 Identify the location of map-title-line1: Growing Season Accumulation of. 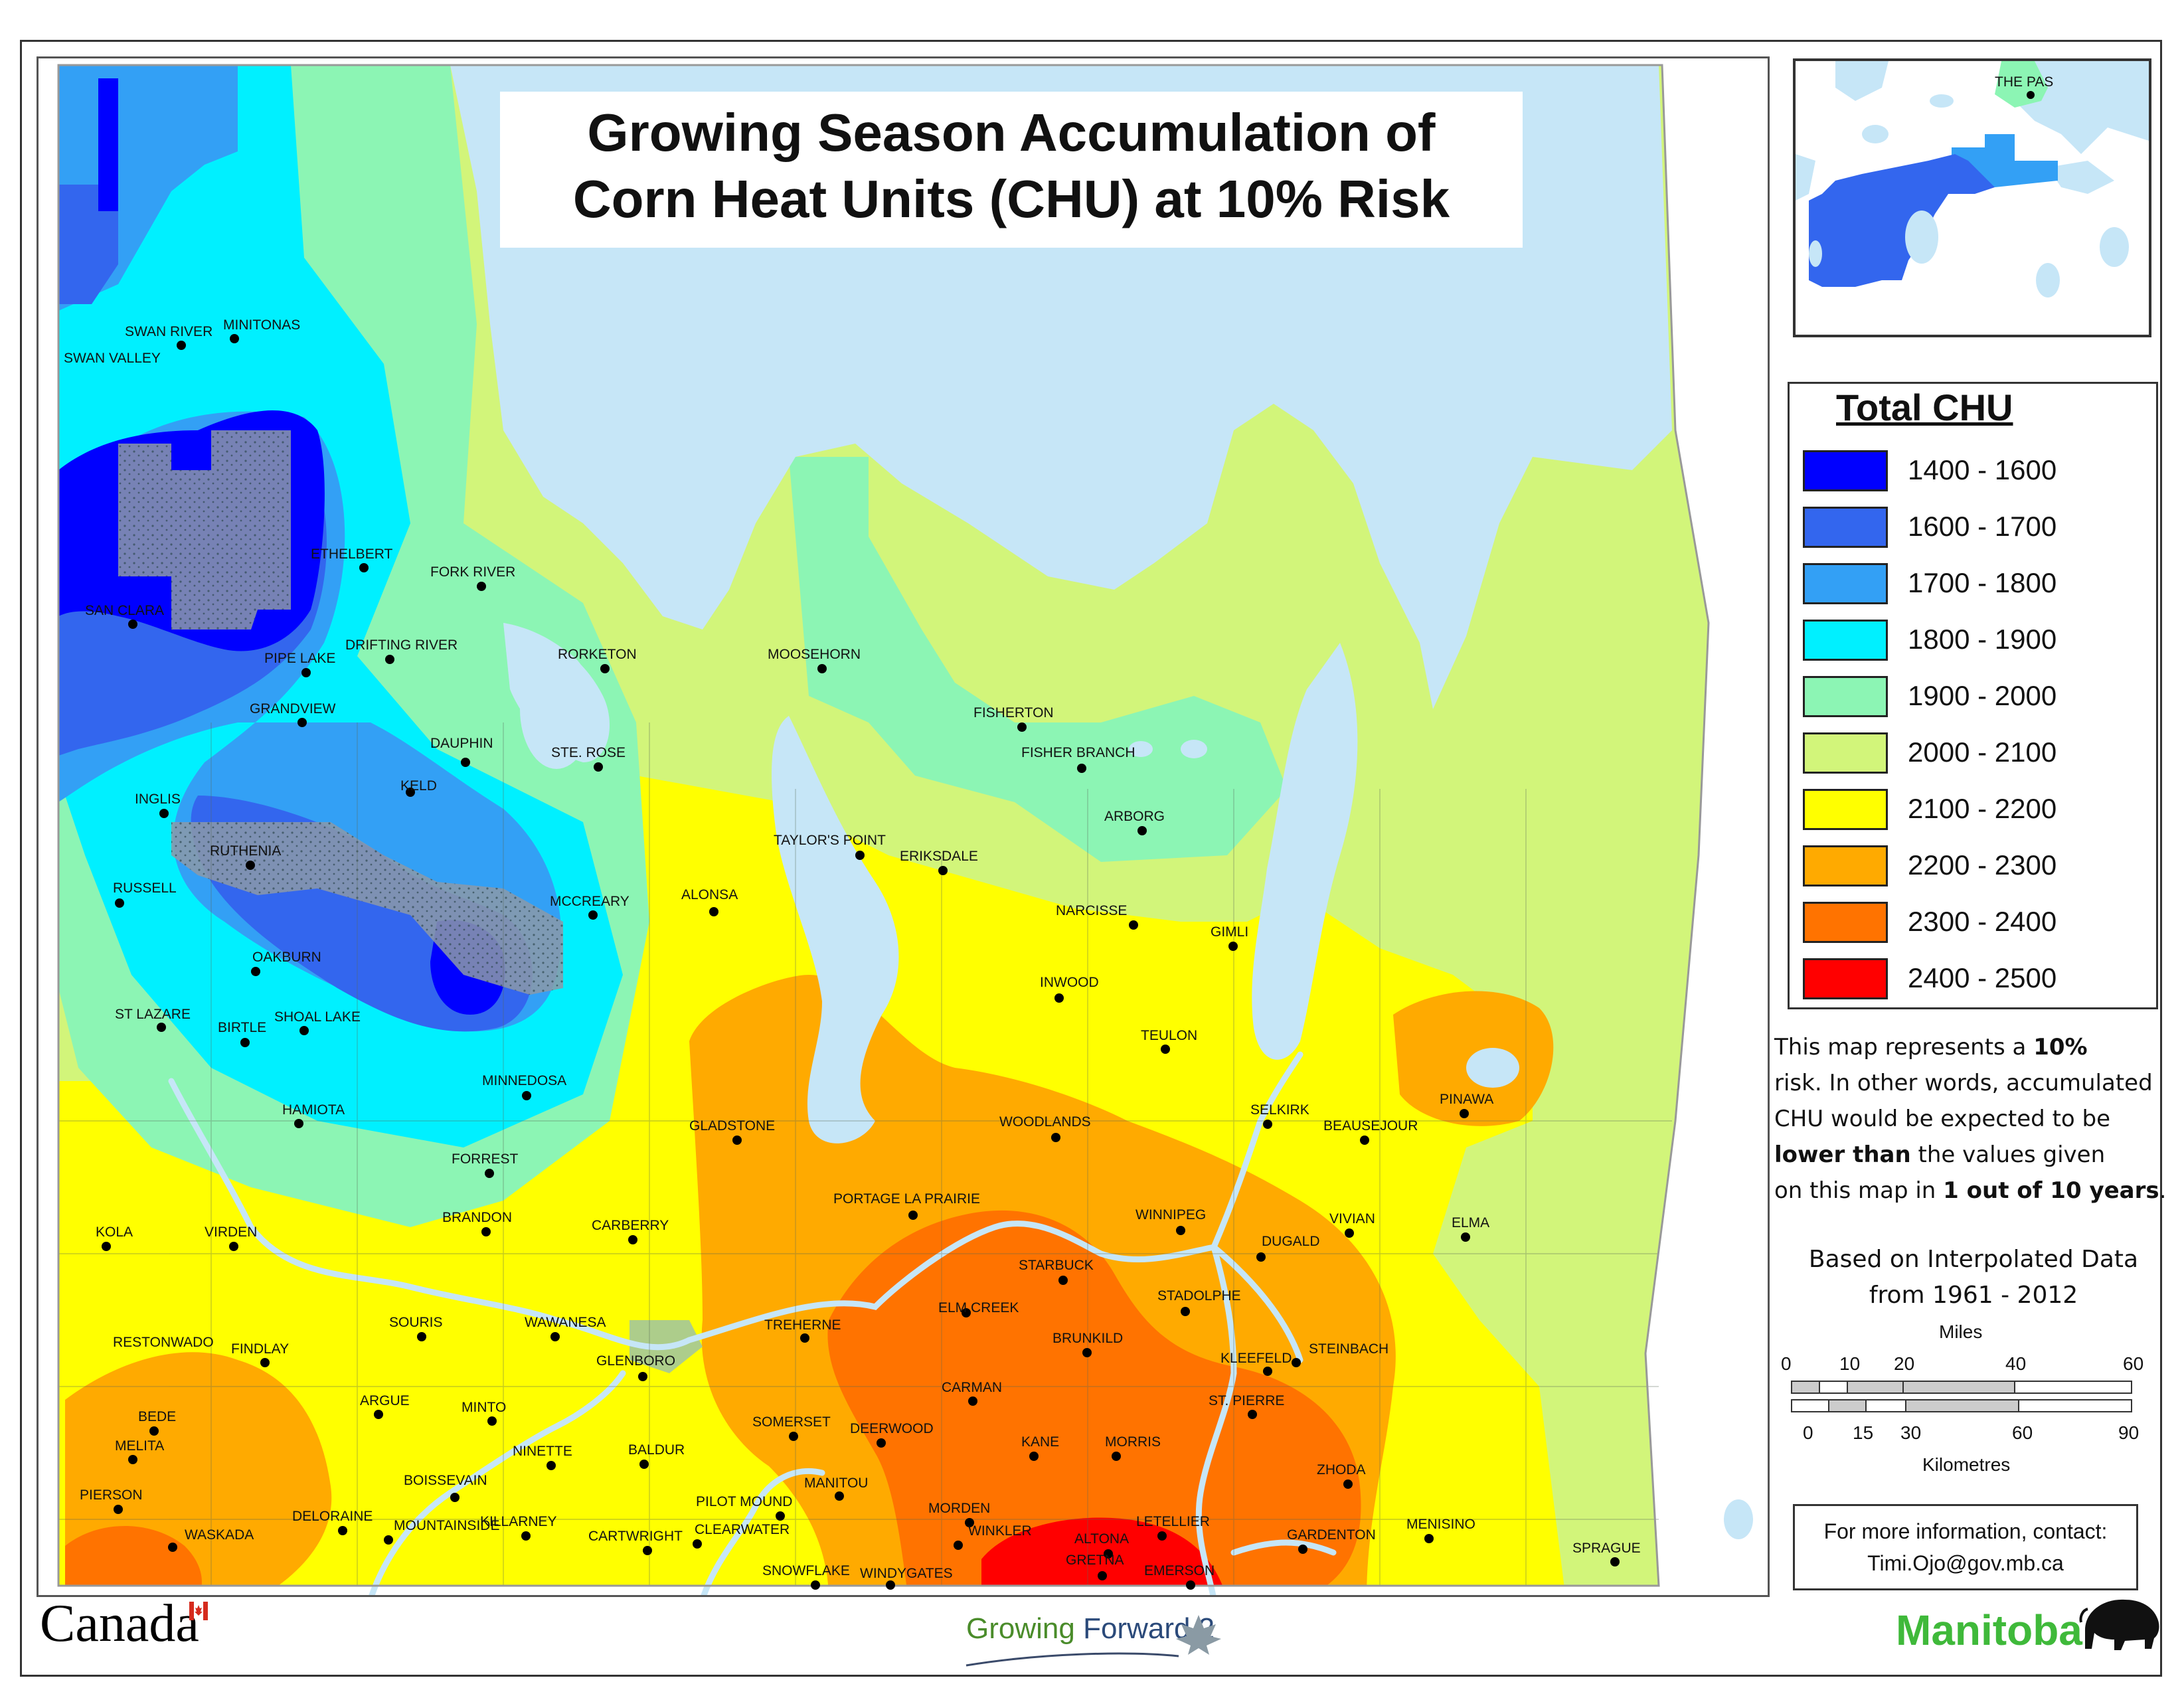
(1011, 132).